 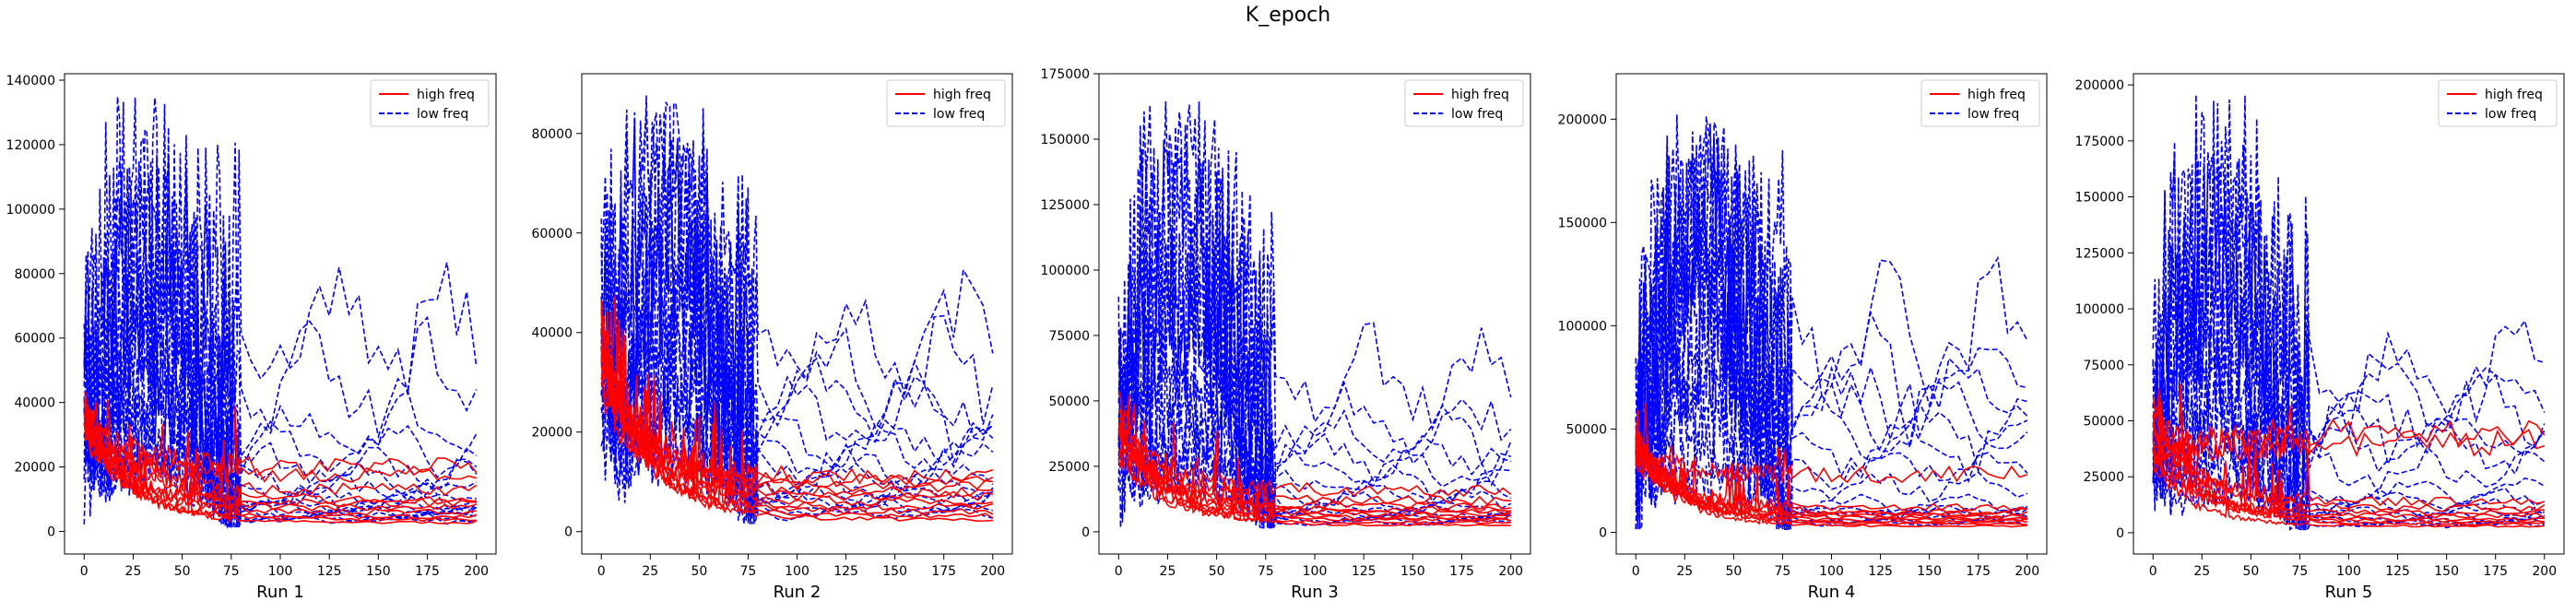 What do you see at coordinates (2099, 254) in the screenshot?
I see `y-tick-label: 125000` at bounding box center [2099, 254].